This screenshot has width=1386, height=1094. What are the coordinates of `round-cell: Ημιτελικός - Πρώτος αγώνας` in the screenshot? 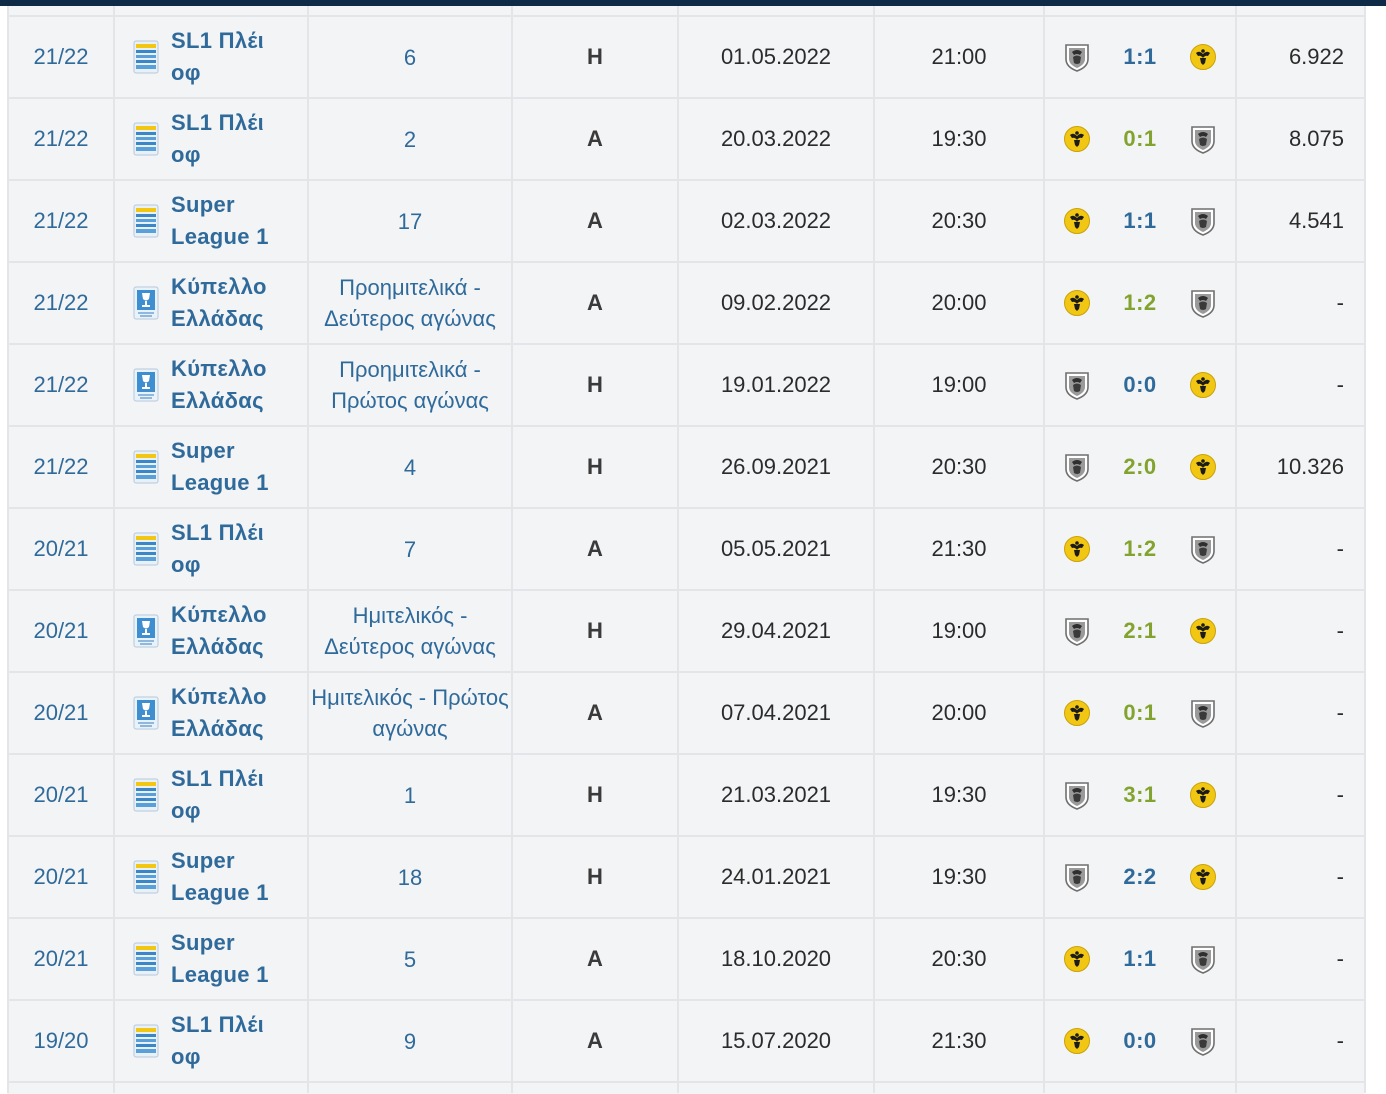 It's located at (410, 713).